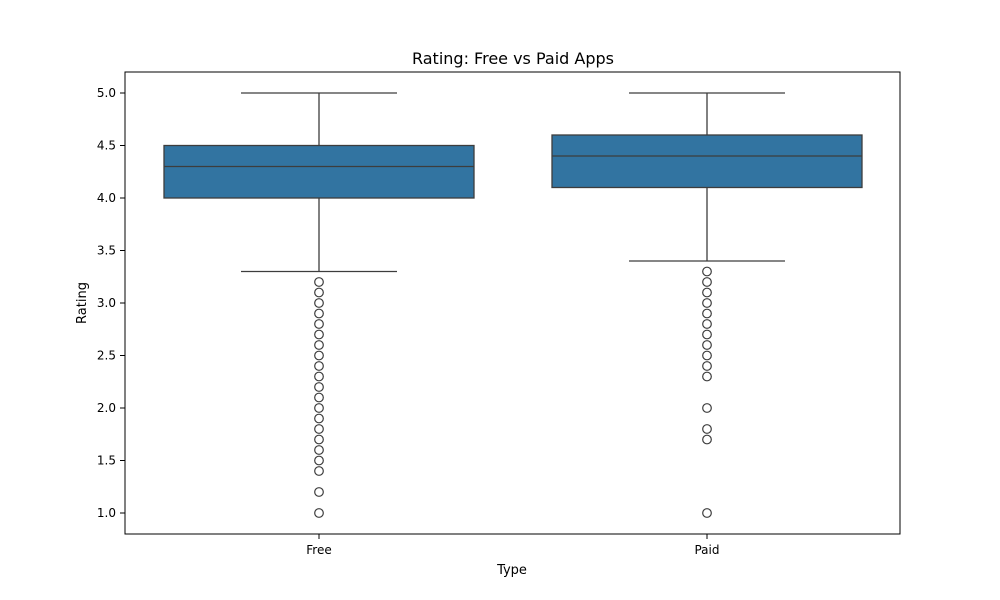  What do you see at coordinates (106, 251) in the screenshot?
I see `y-tick-label: 3.5` at bounding box center [106, 251].